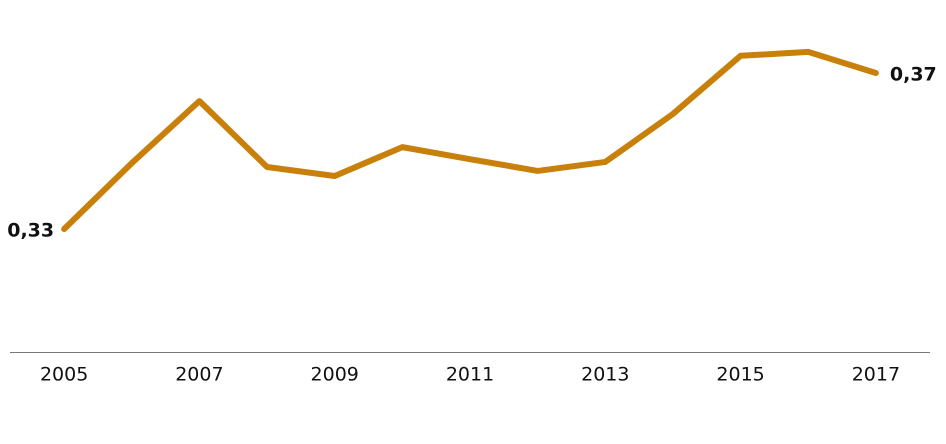 This screenshot has height=444, width=946. I want to click on value-label: 0,37, so click(913, 74).